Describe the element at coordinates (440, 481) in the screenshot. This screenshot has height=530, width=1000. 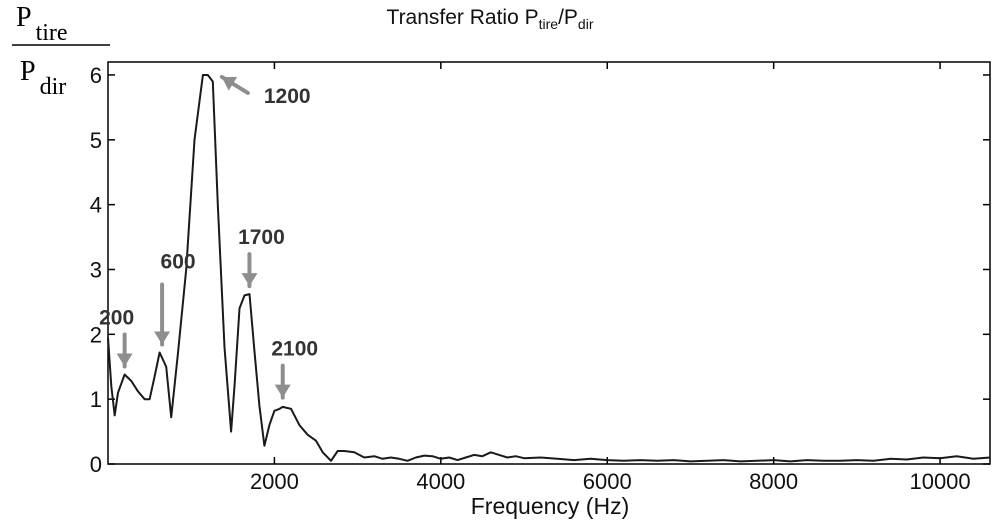
I see `x-tick-label: 4000` at that location.